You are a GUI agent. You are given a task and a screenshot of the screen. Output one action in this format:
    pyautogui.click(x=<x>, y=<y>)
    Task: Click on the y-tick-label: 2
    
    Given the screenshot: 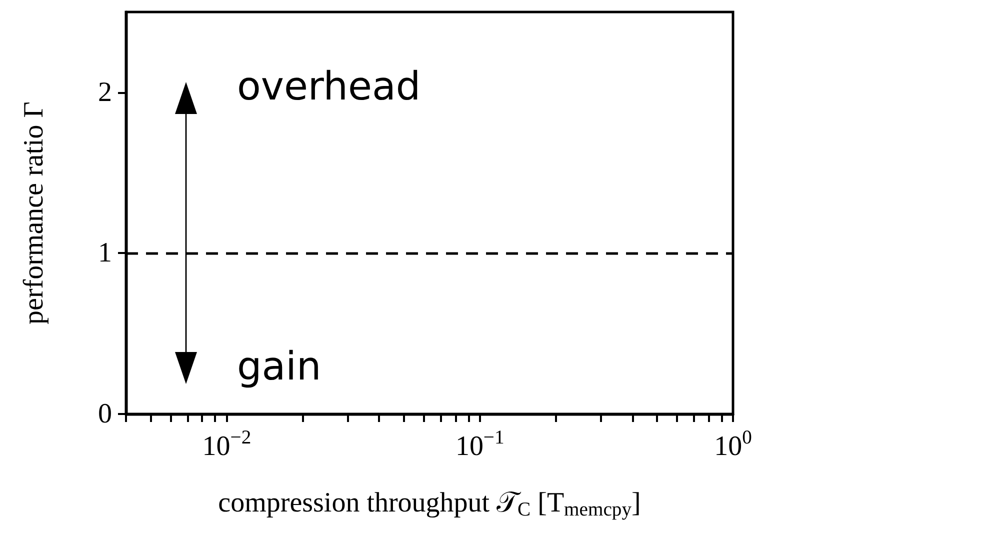 What is the action you would take?
    pyautogui.click(x=105, y=92)
    